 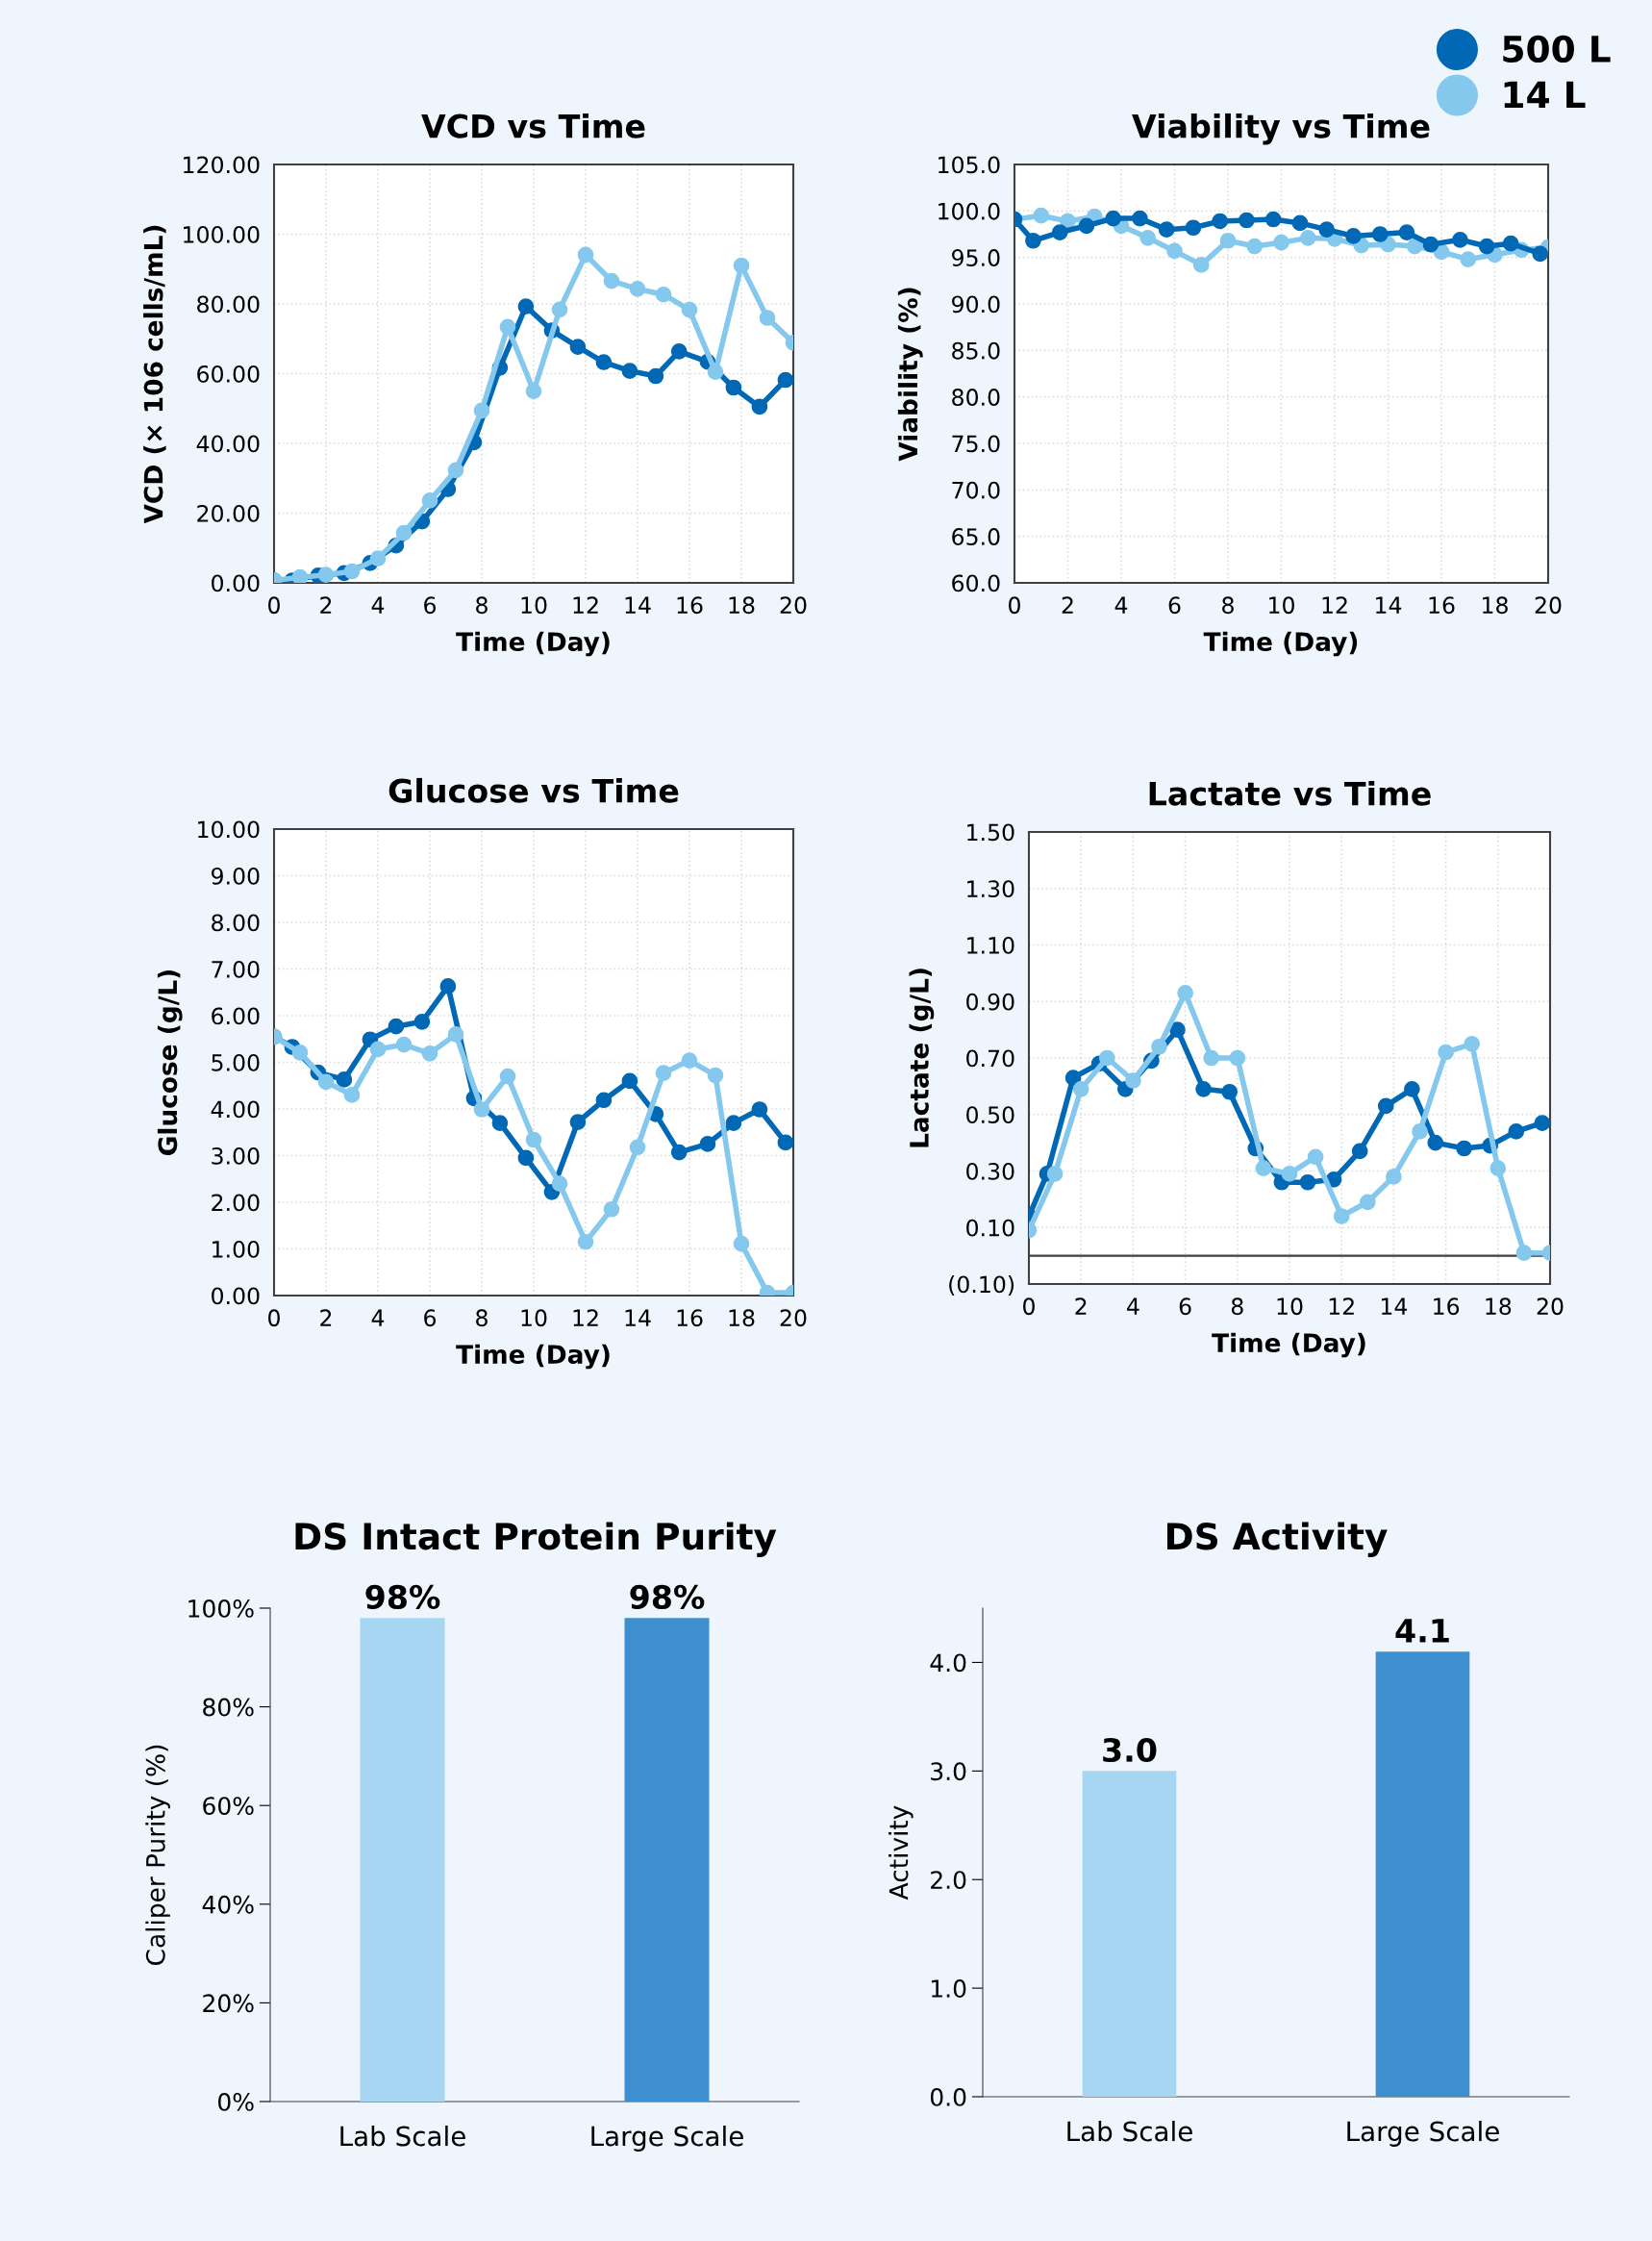 What do you see at coordinates (229, 1707) in the screenshot?
I see `y-tick-label: 80%` at bounding box center [229, 1707].